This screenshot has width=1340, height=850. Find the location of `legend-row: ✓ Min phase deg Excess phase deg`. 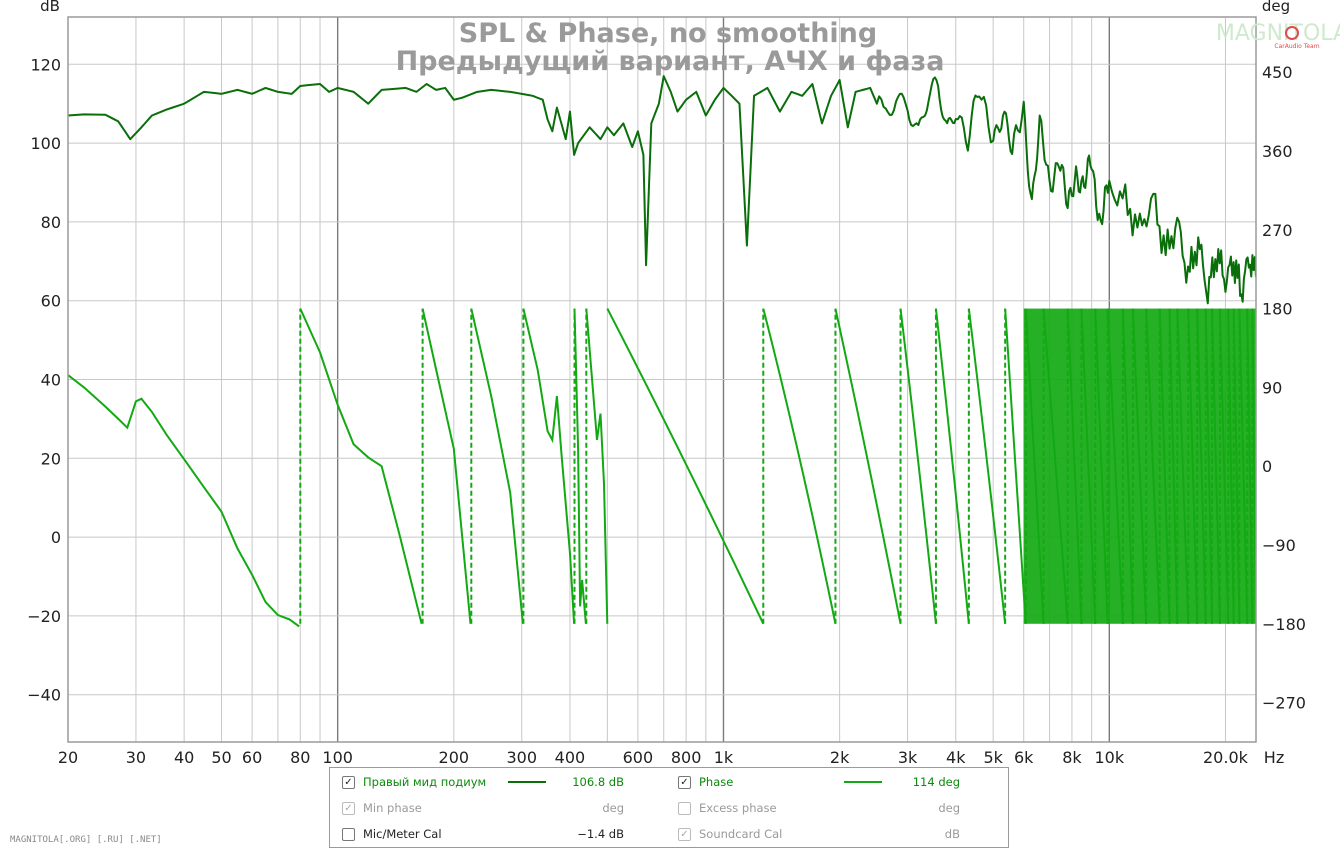

legend-row: ✓ Min phase deg Excess phase deg is located at coordinates (669, 808).